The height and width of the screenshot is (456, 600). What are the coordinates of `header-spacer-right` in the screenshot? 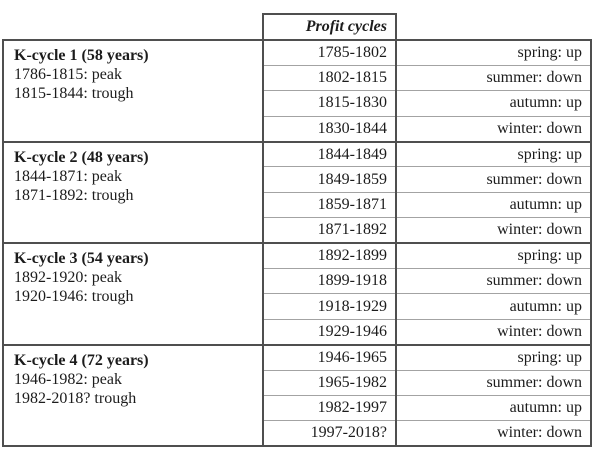 It's located at (493, 27).